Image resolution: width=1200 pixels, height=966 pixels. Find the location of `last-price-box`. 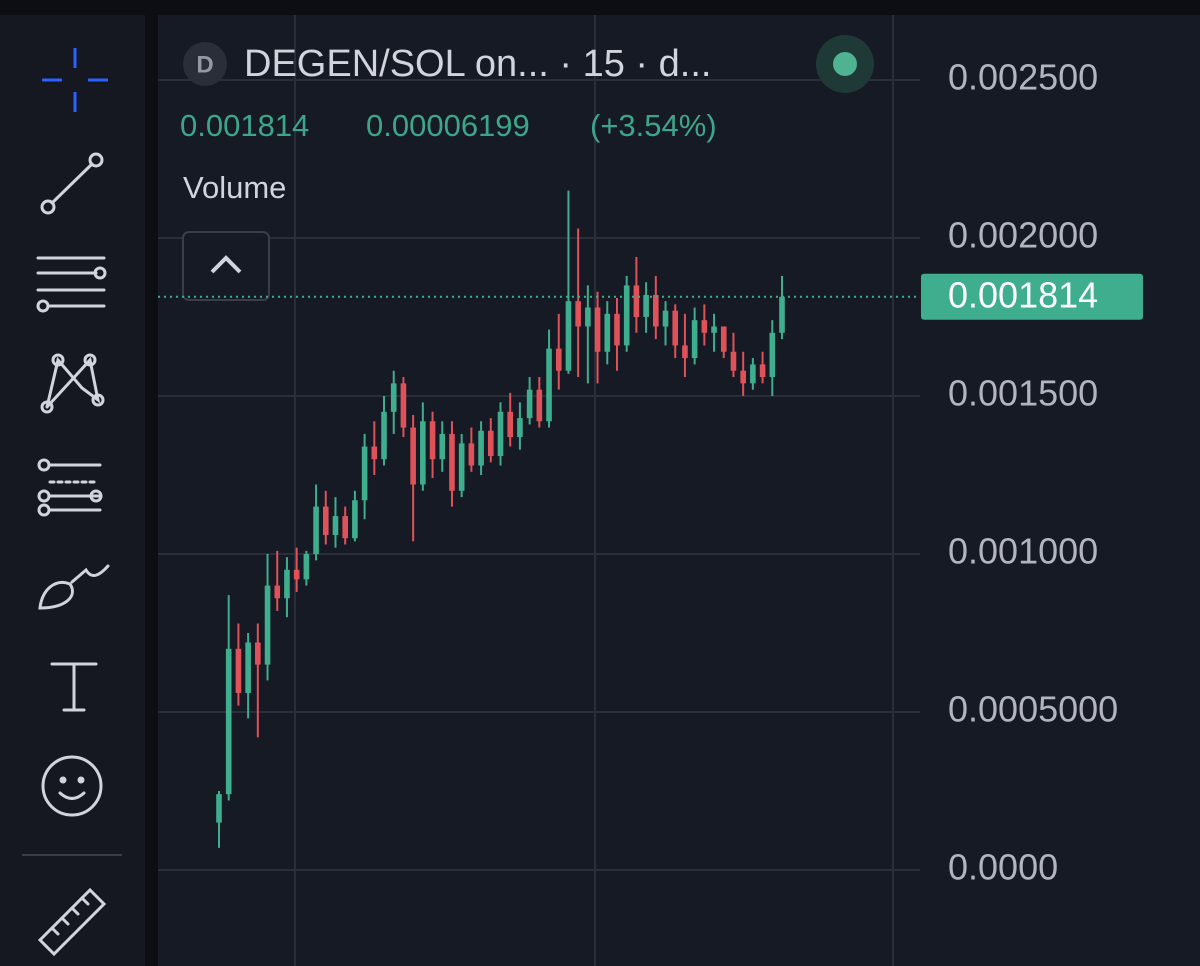

last-price-box is located at coordinates (1032, 296).